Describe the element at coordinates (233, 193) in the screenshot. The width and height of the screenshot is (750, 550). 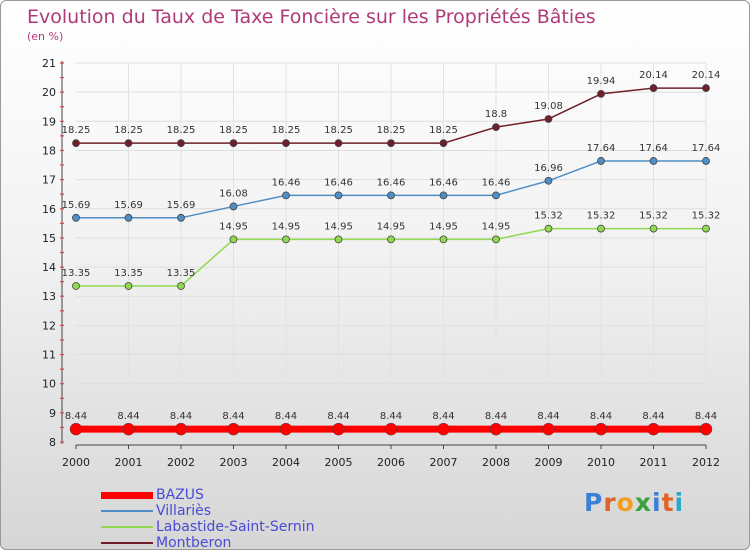
I see `data-label: 16.08` at that location.